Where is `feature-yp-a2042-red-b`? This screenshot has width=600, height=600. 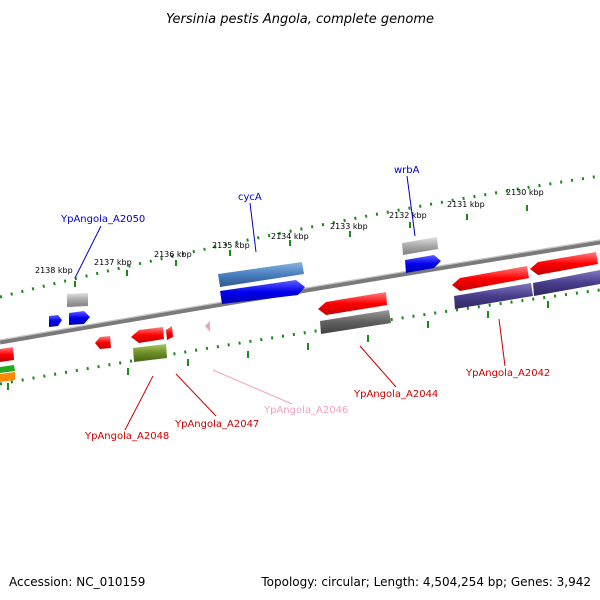
feature-yp-a2042-red-b is located at coordinates (564, 263).